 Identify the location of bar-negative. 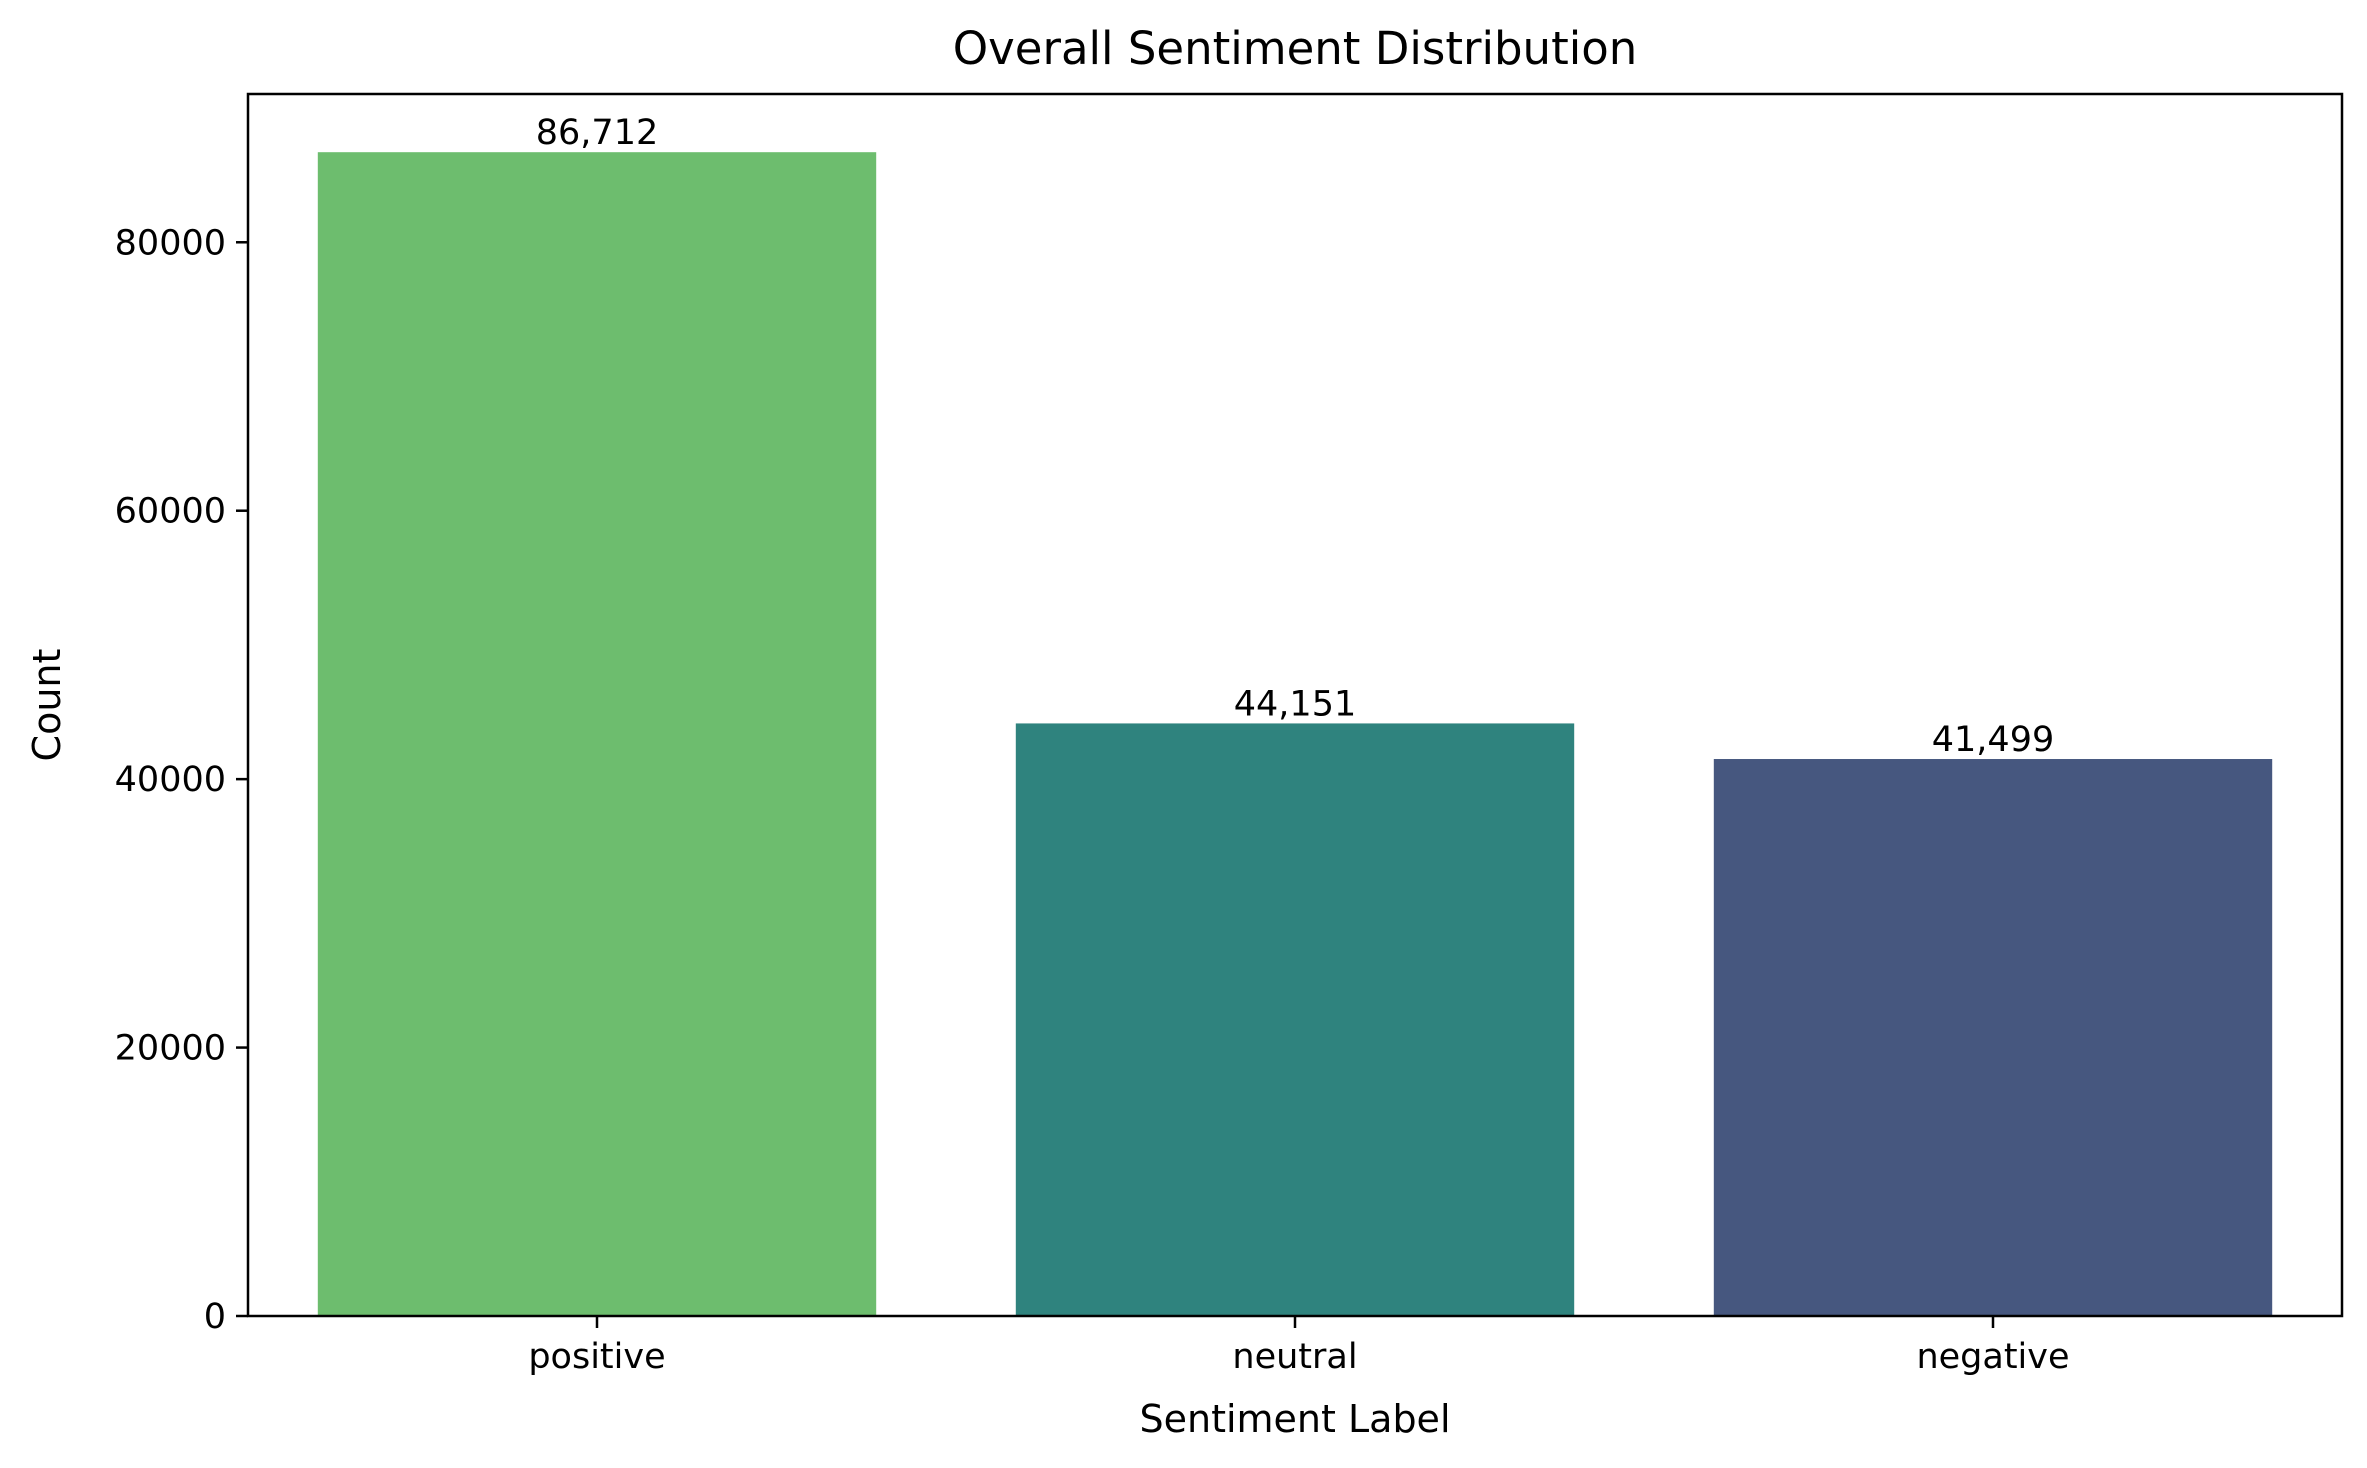
(1993, 1037).